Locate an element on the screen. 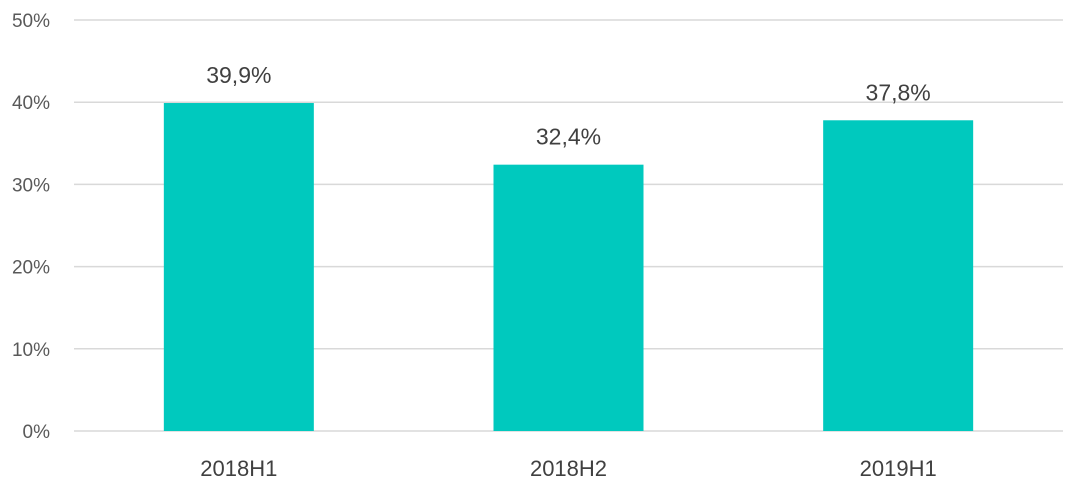  y-tick-label: 10% is located at coordinates (31, 350).